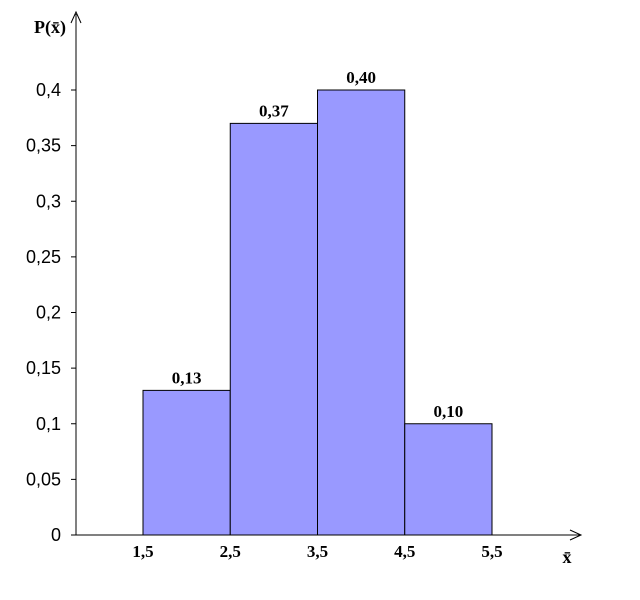 This screenshot has height=600, width=640. What do you see at coordinates (43, 257) in the screenshot?
I see `y-tick-label-5: 0,25` at bounding box center [43, 257].